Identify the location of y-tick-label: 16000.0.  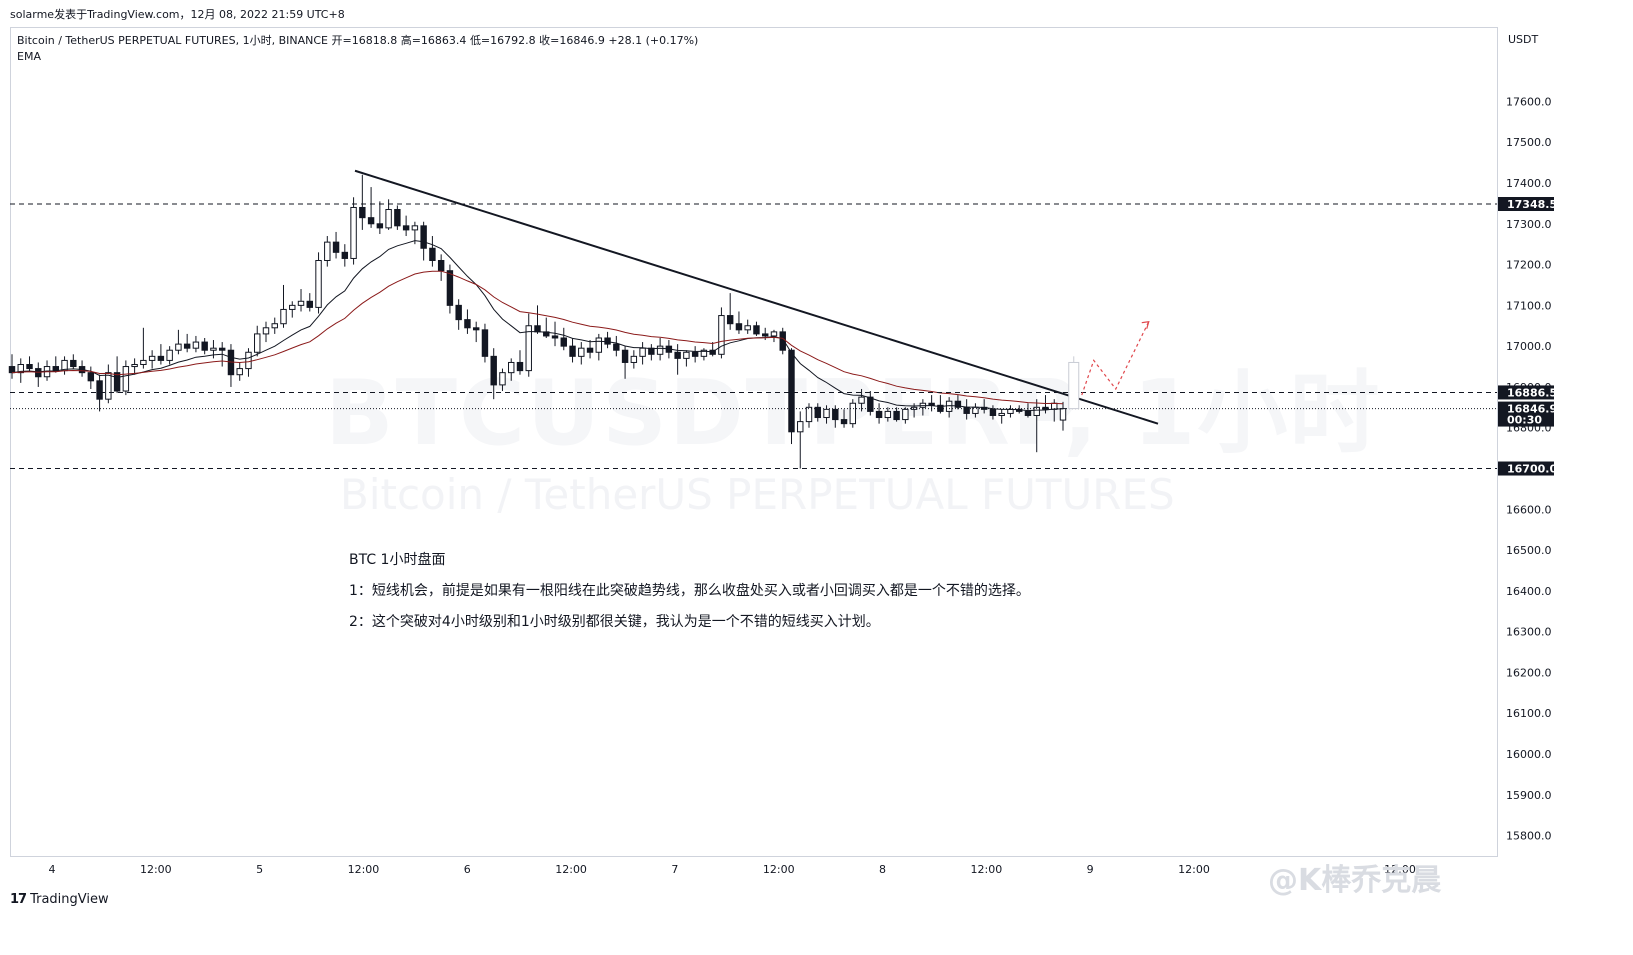
(1529, 754).